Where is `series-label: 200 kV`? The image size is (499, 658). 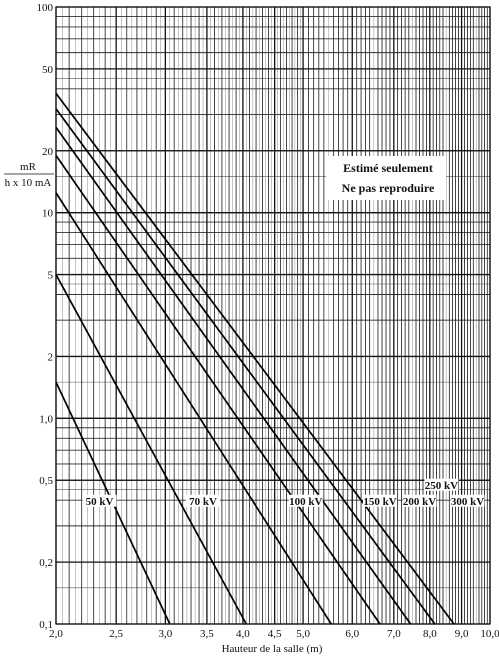 series-label: 200 kV is located at coordinates (419, 502).